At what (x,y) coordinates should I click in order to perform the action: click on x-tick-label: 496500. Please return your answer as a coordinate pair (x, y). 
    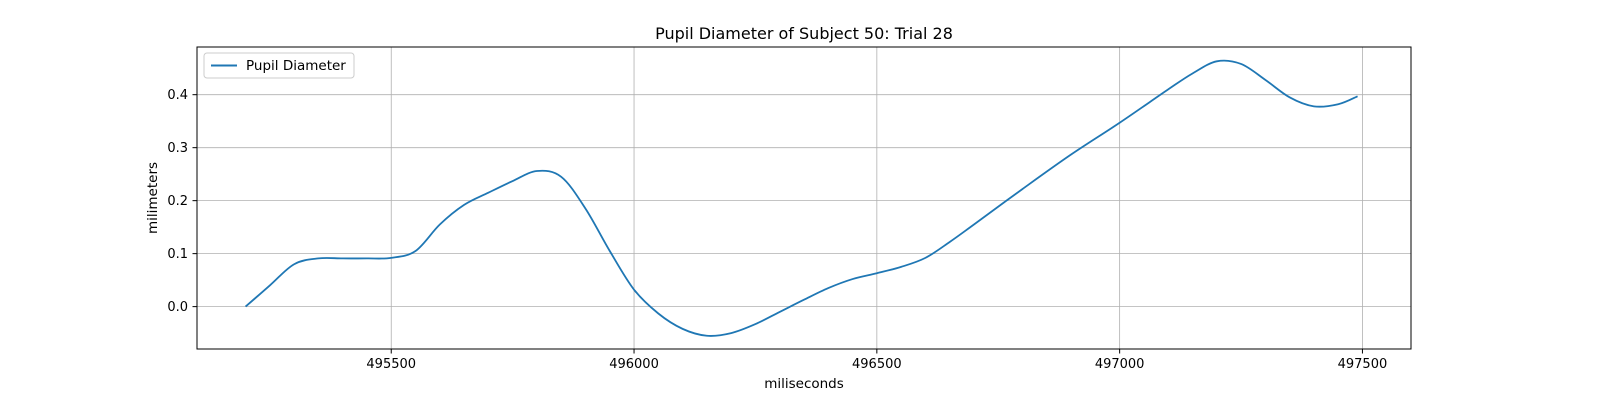
    Looking at the image, I should click on (877, 364).